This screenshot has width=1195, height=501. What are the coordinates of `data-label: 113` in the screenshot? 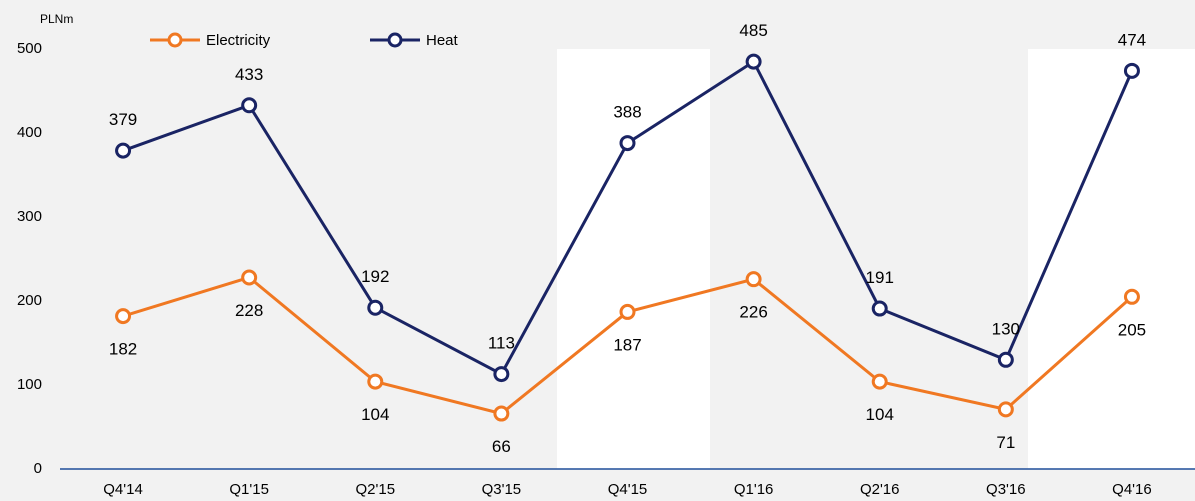 It's located at (501, 343).